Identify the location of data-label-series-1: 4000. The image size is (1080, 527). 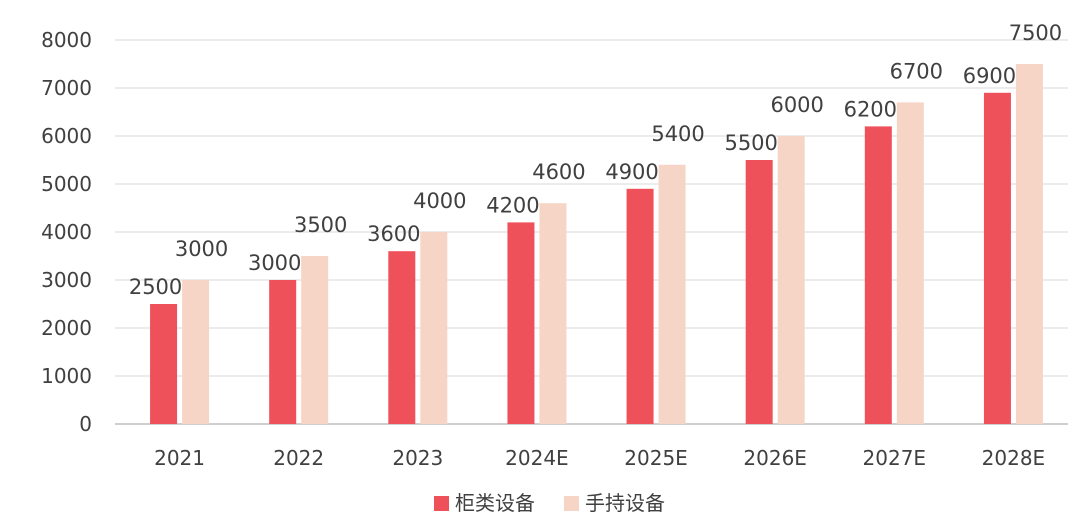
(439, 201).